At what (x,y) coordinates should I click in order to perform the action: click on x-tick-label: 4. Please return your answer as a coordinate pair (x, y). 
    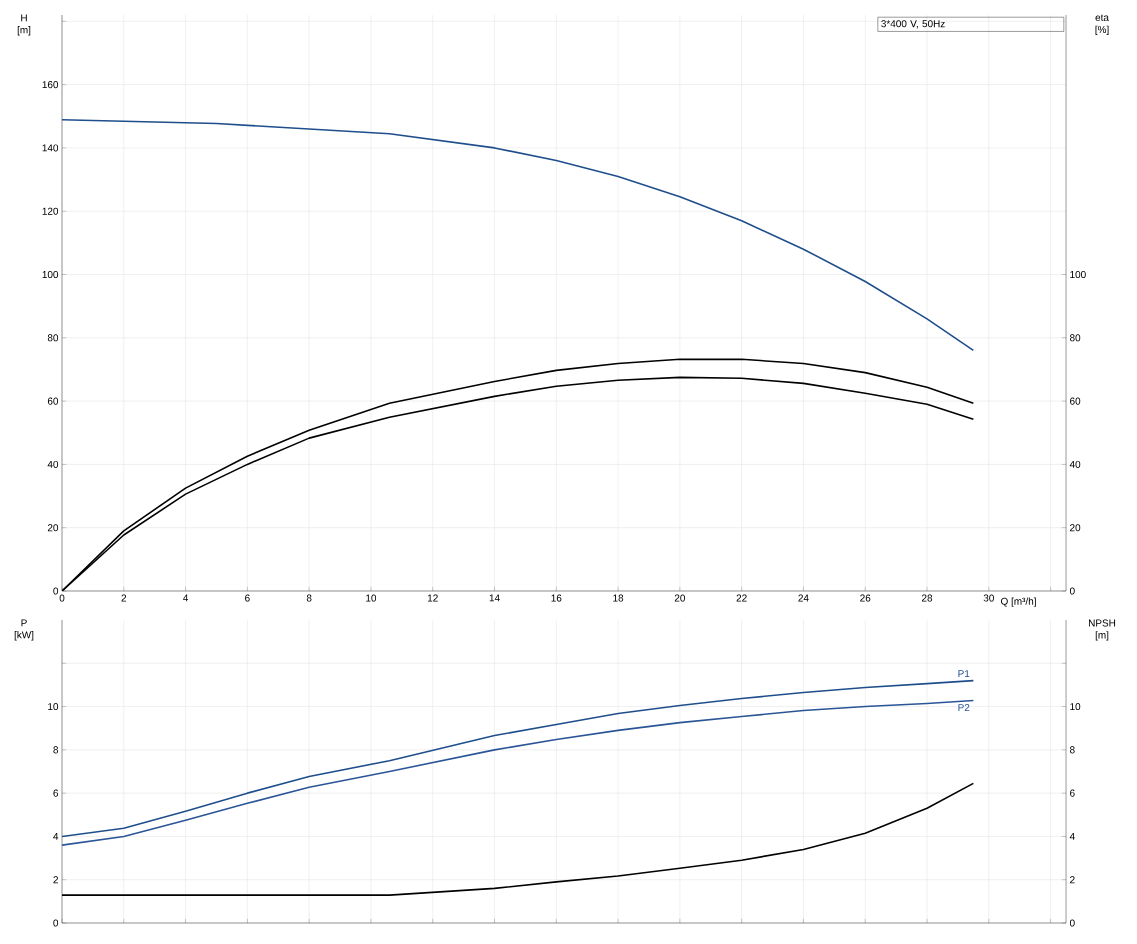
    Looking at the image, I should click on (186, 598).